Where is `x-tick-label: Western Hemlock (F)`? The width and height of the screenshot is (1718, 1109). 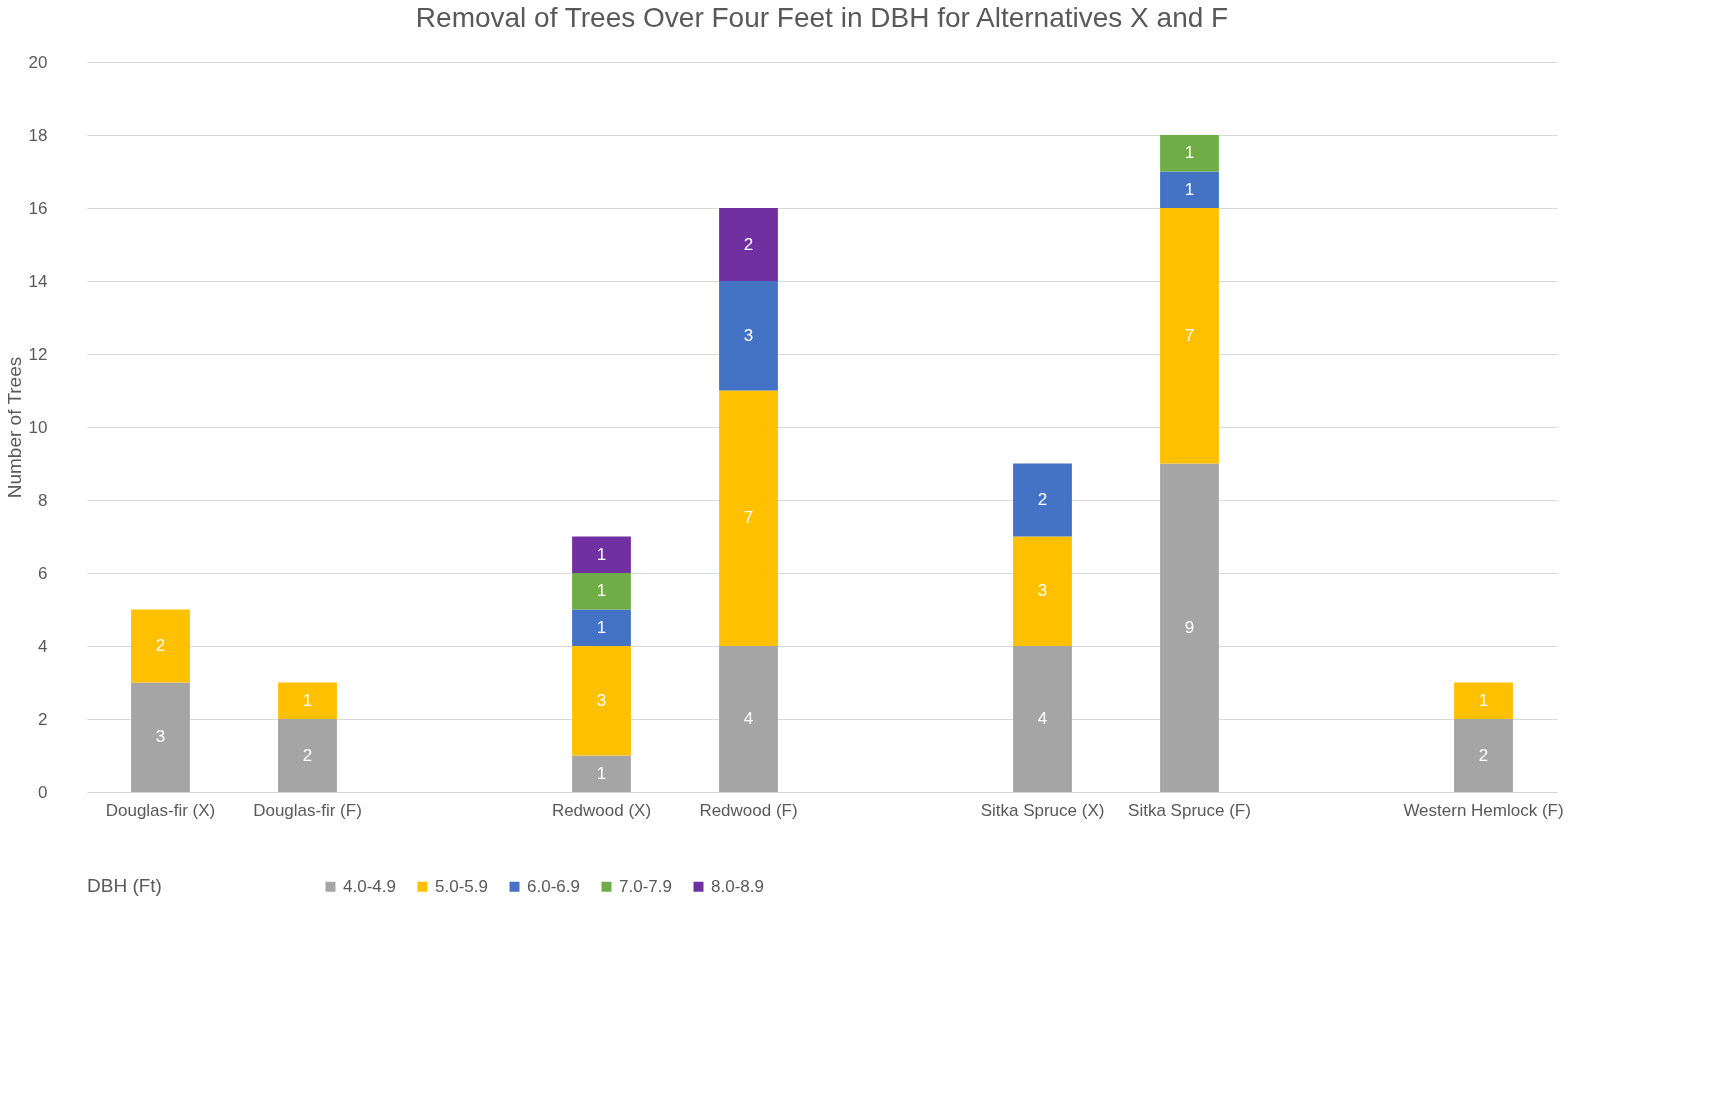 x-tick-label: Western Hemlock (F) is located at coordinates (1483, 810).